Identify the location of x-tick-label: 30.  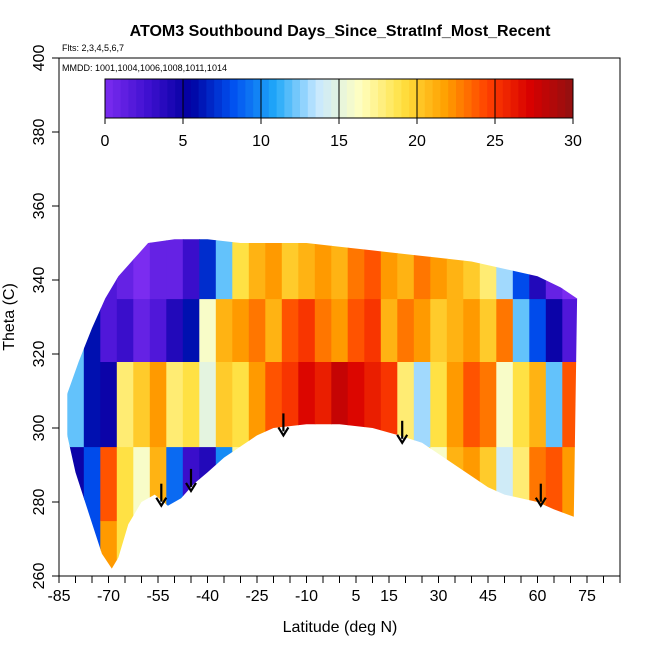
(439, 596).